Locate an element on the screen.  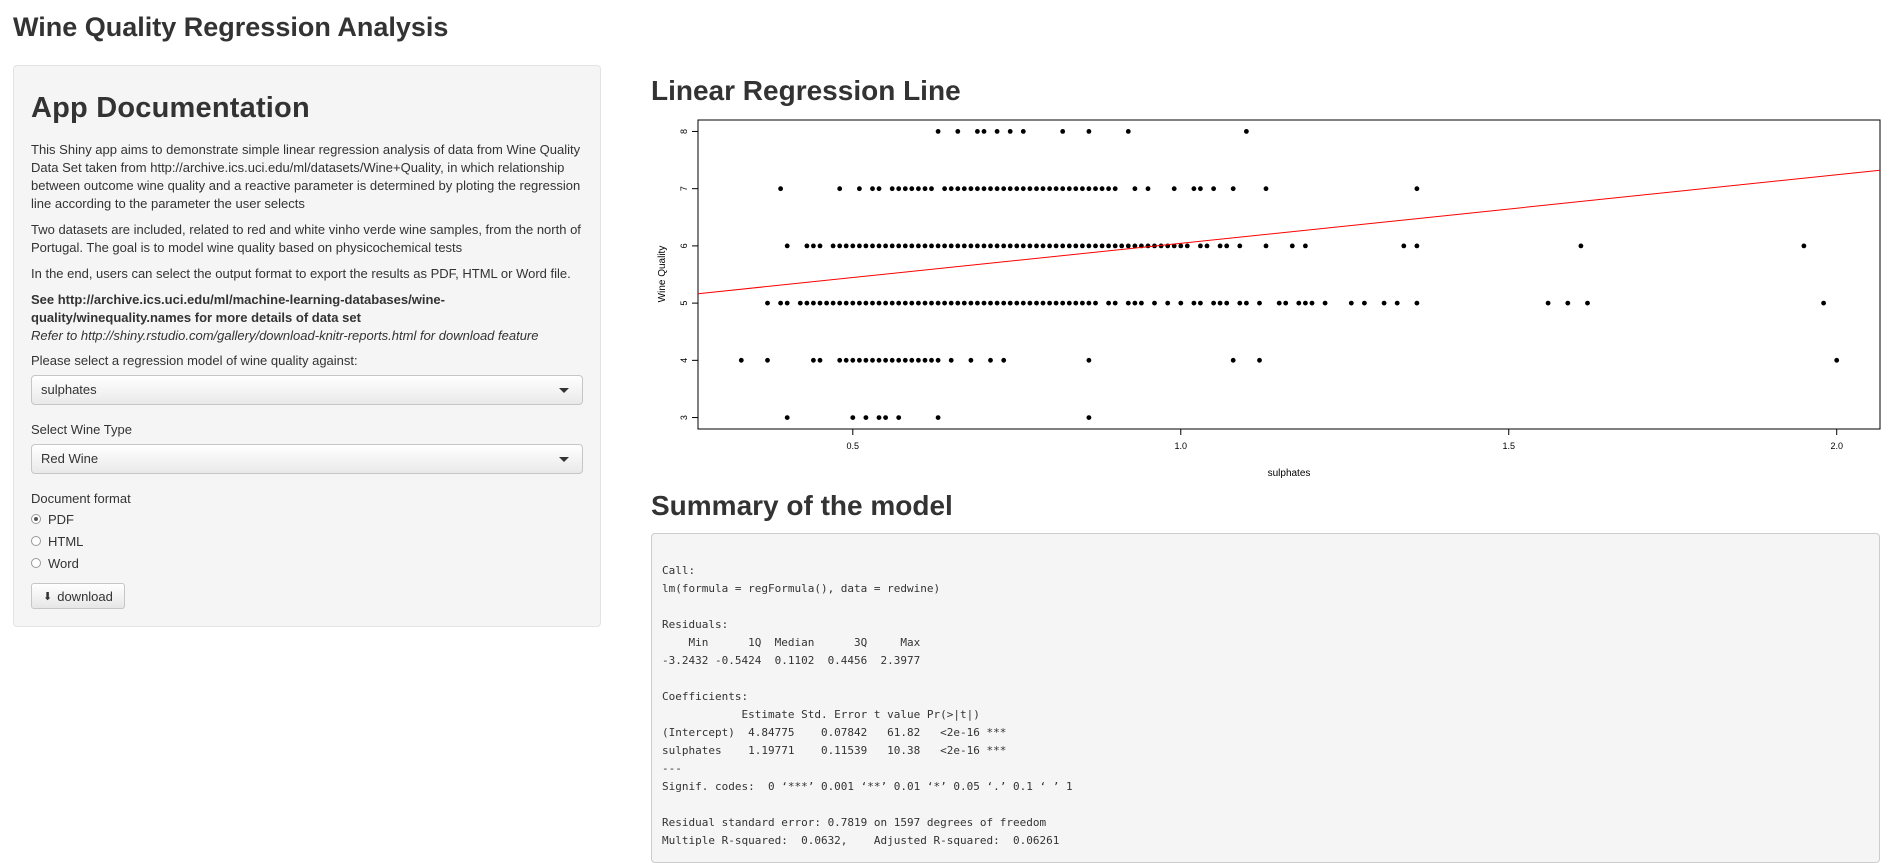
regression-line is located at coordinates (1289, 232).